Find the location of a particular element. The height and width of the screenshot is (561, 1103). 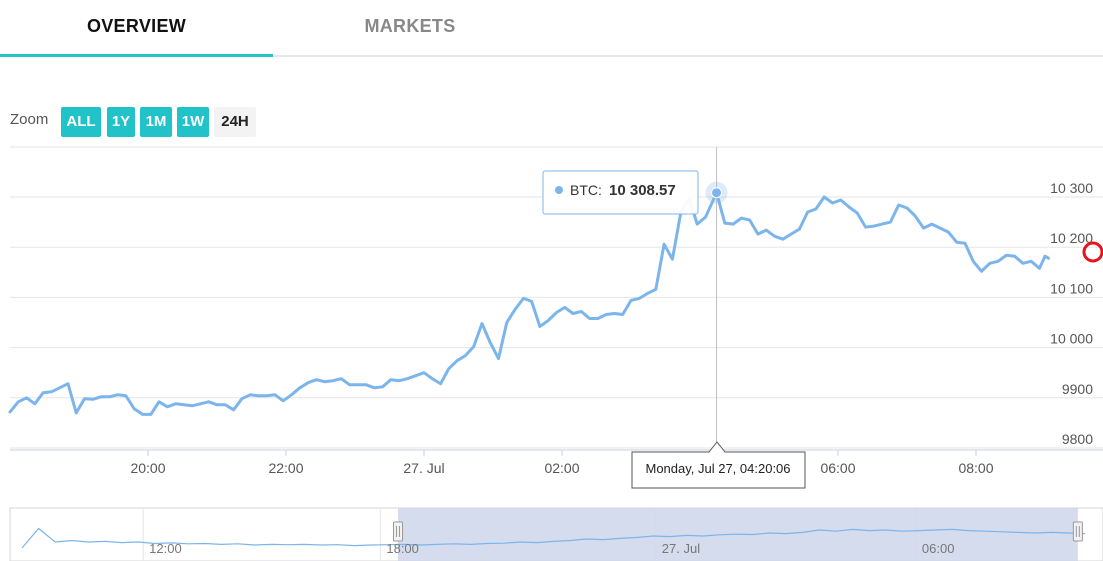

x-tick-label: 20:00 is located at coordinates (147, 468).